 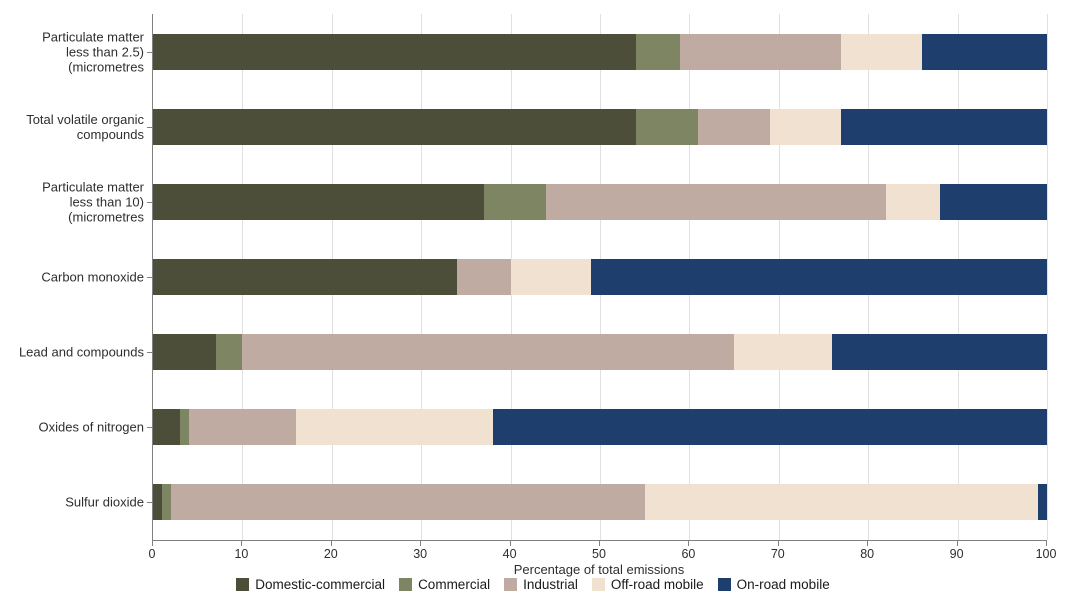 What do you see at coordinates (688, 554) in the screenshot?
I see `x-tick-label: 60` at bounding box center [688, 554].